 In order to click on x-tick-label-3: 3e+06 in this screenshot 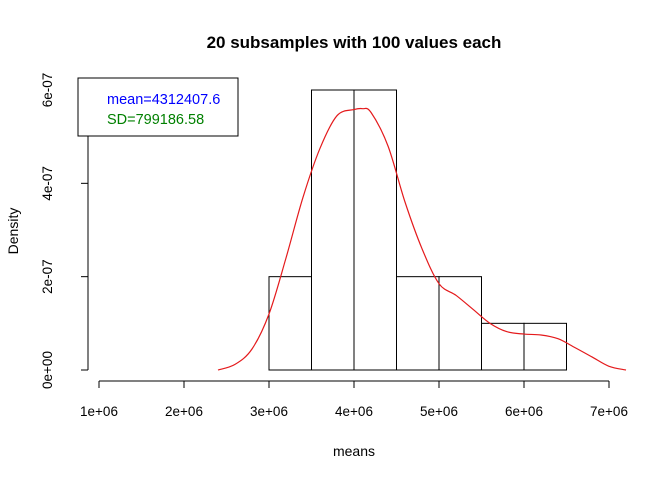, I will do `click(269, 411)`.